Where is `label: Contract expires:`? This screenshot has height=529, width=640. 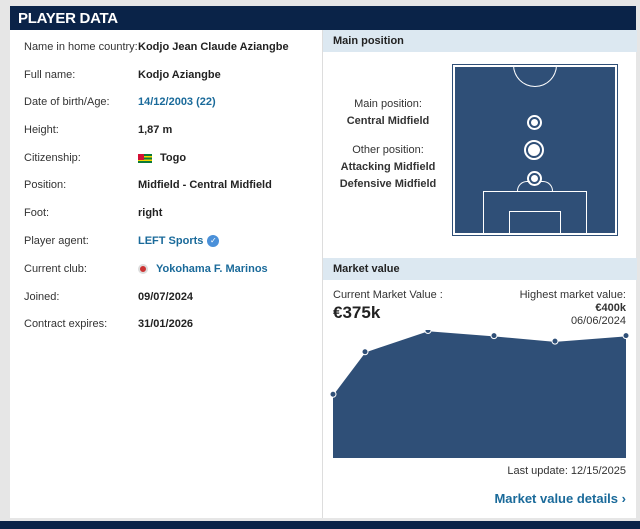
label: Contract expires: is located at coordinates (66, 324).